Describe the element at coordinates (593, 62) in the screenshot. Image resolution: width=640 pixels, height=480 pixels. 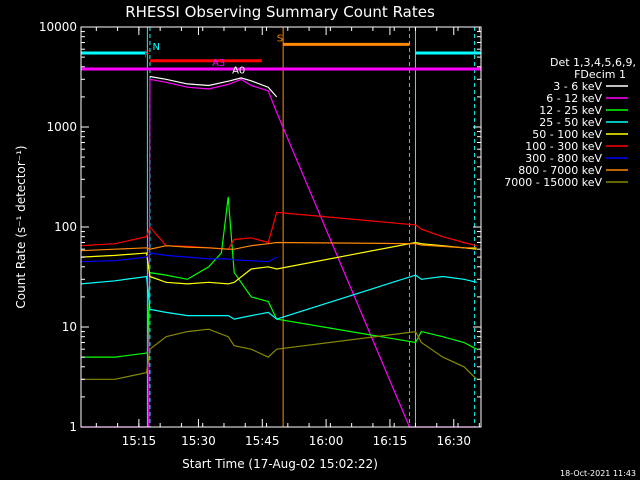
I see `legend-header-line-1: Det 1,3,4,5,6,9,` at that location.